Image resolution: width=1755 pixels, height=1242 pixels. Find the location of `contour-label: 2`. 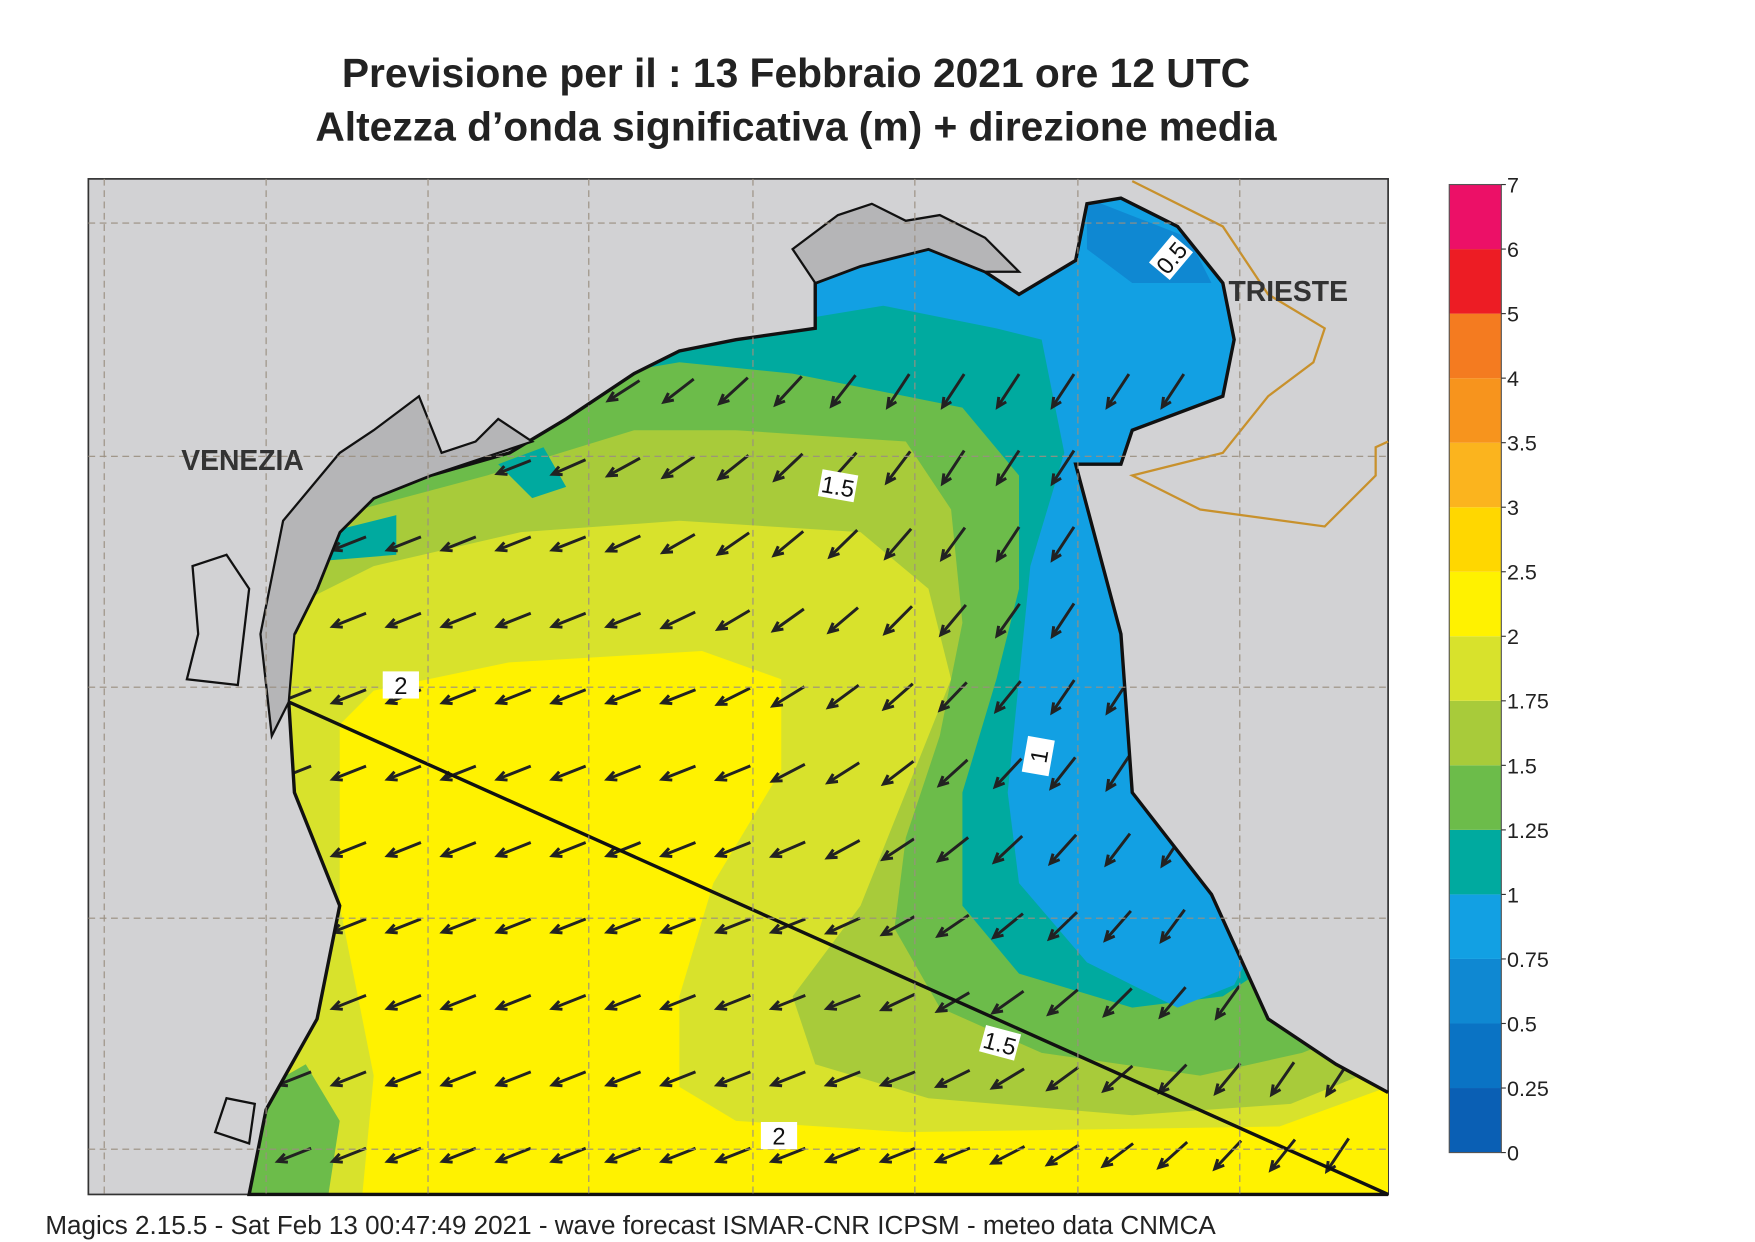

contour-label: 2 is located at coordinates (779, 1136).